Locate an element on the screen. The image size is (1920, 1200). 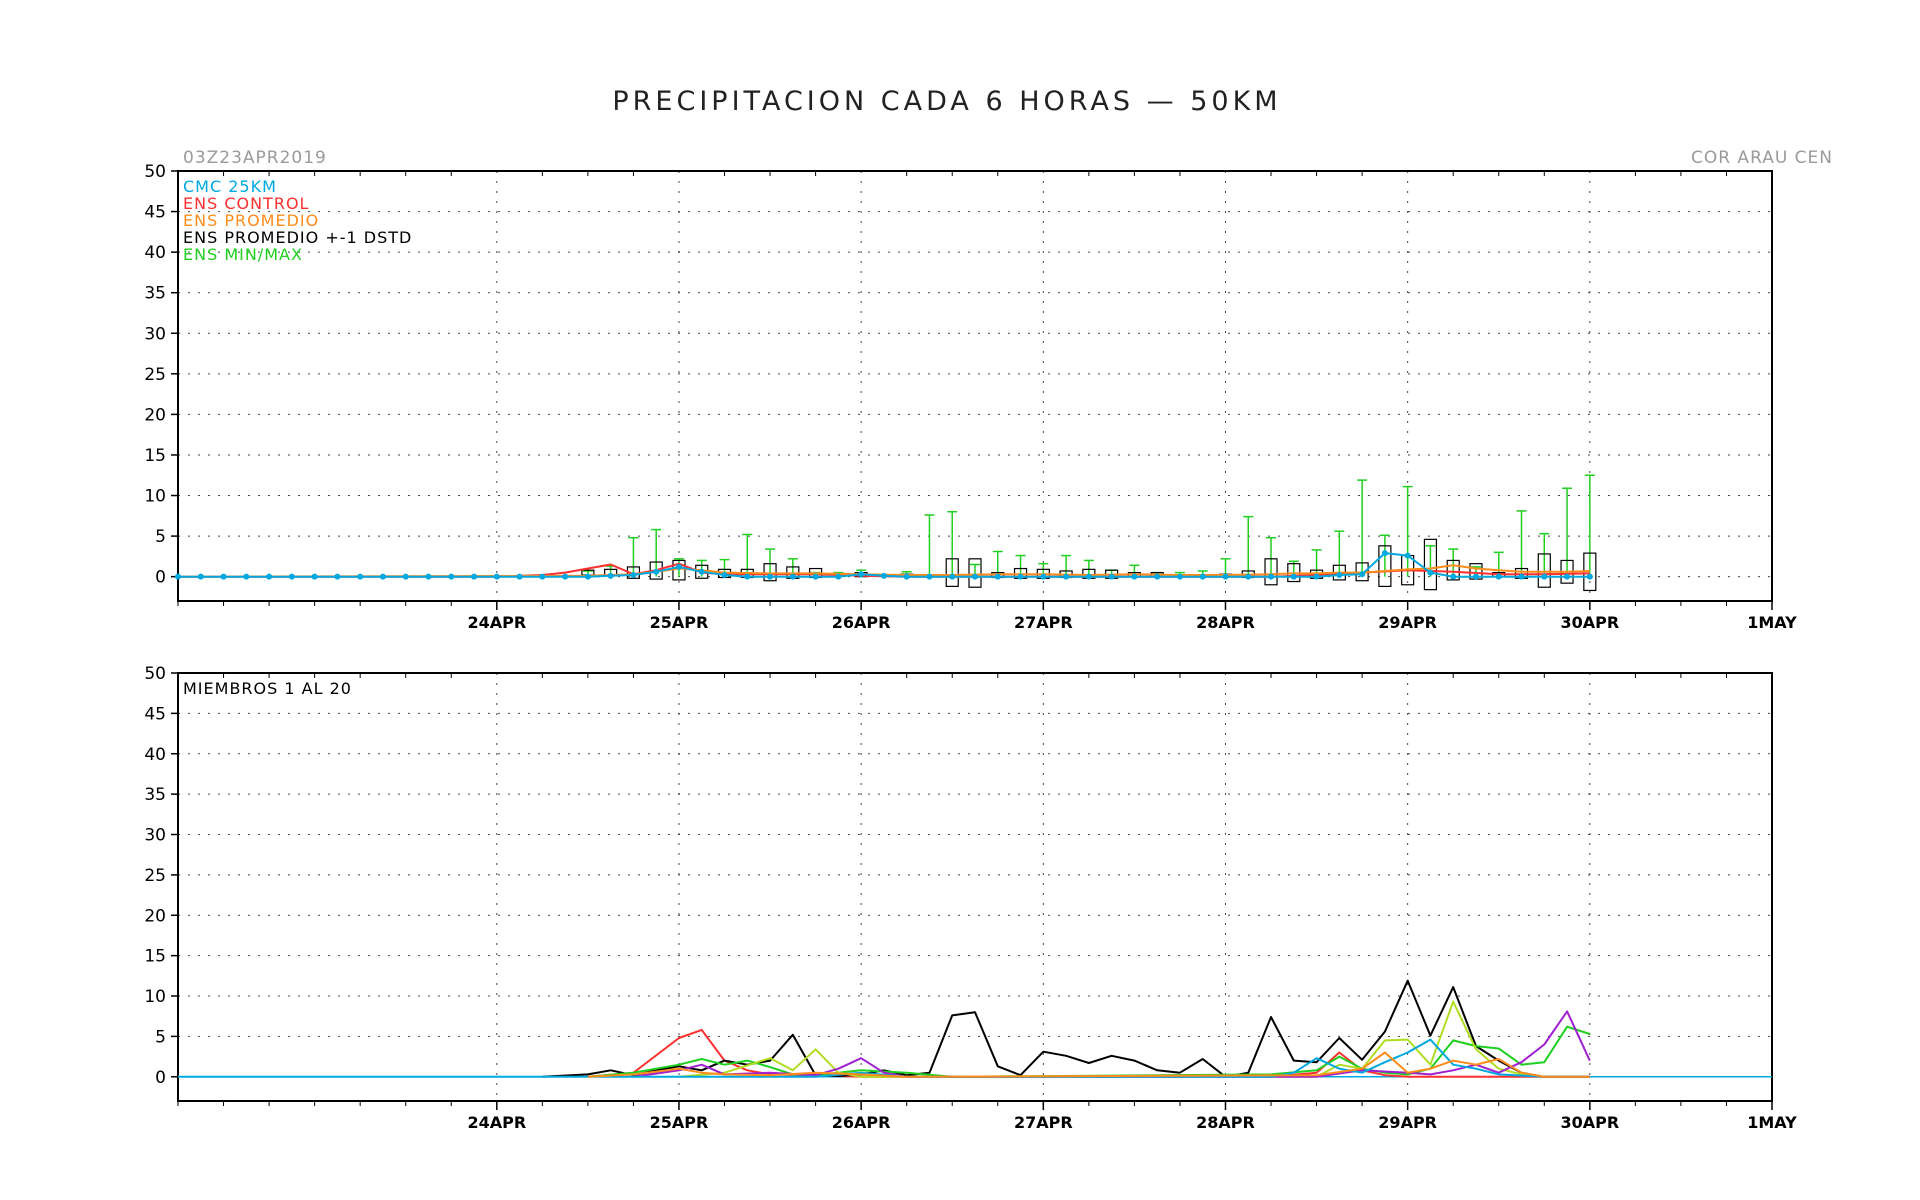
panel-label: MIEMBROS 1 AL 20 is located at coordinates (267, 688).